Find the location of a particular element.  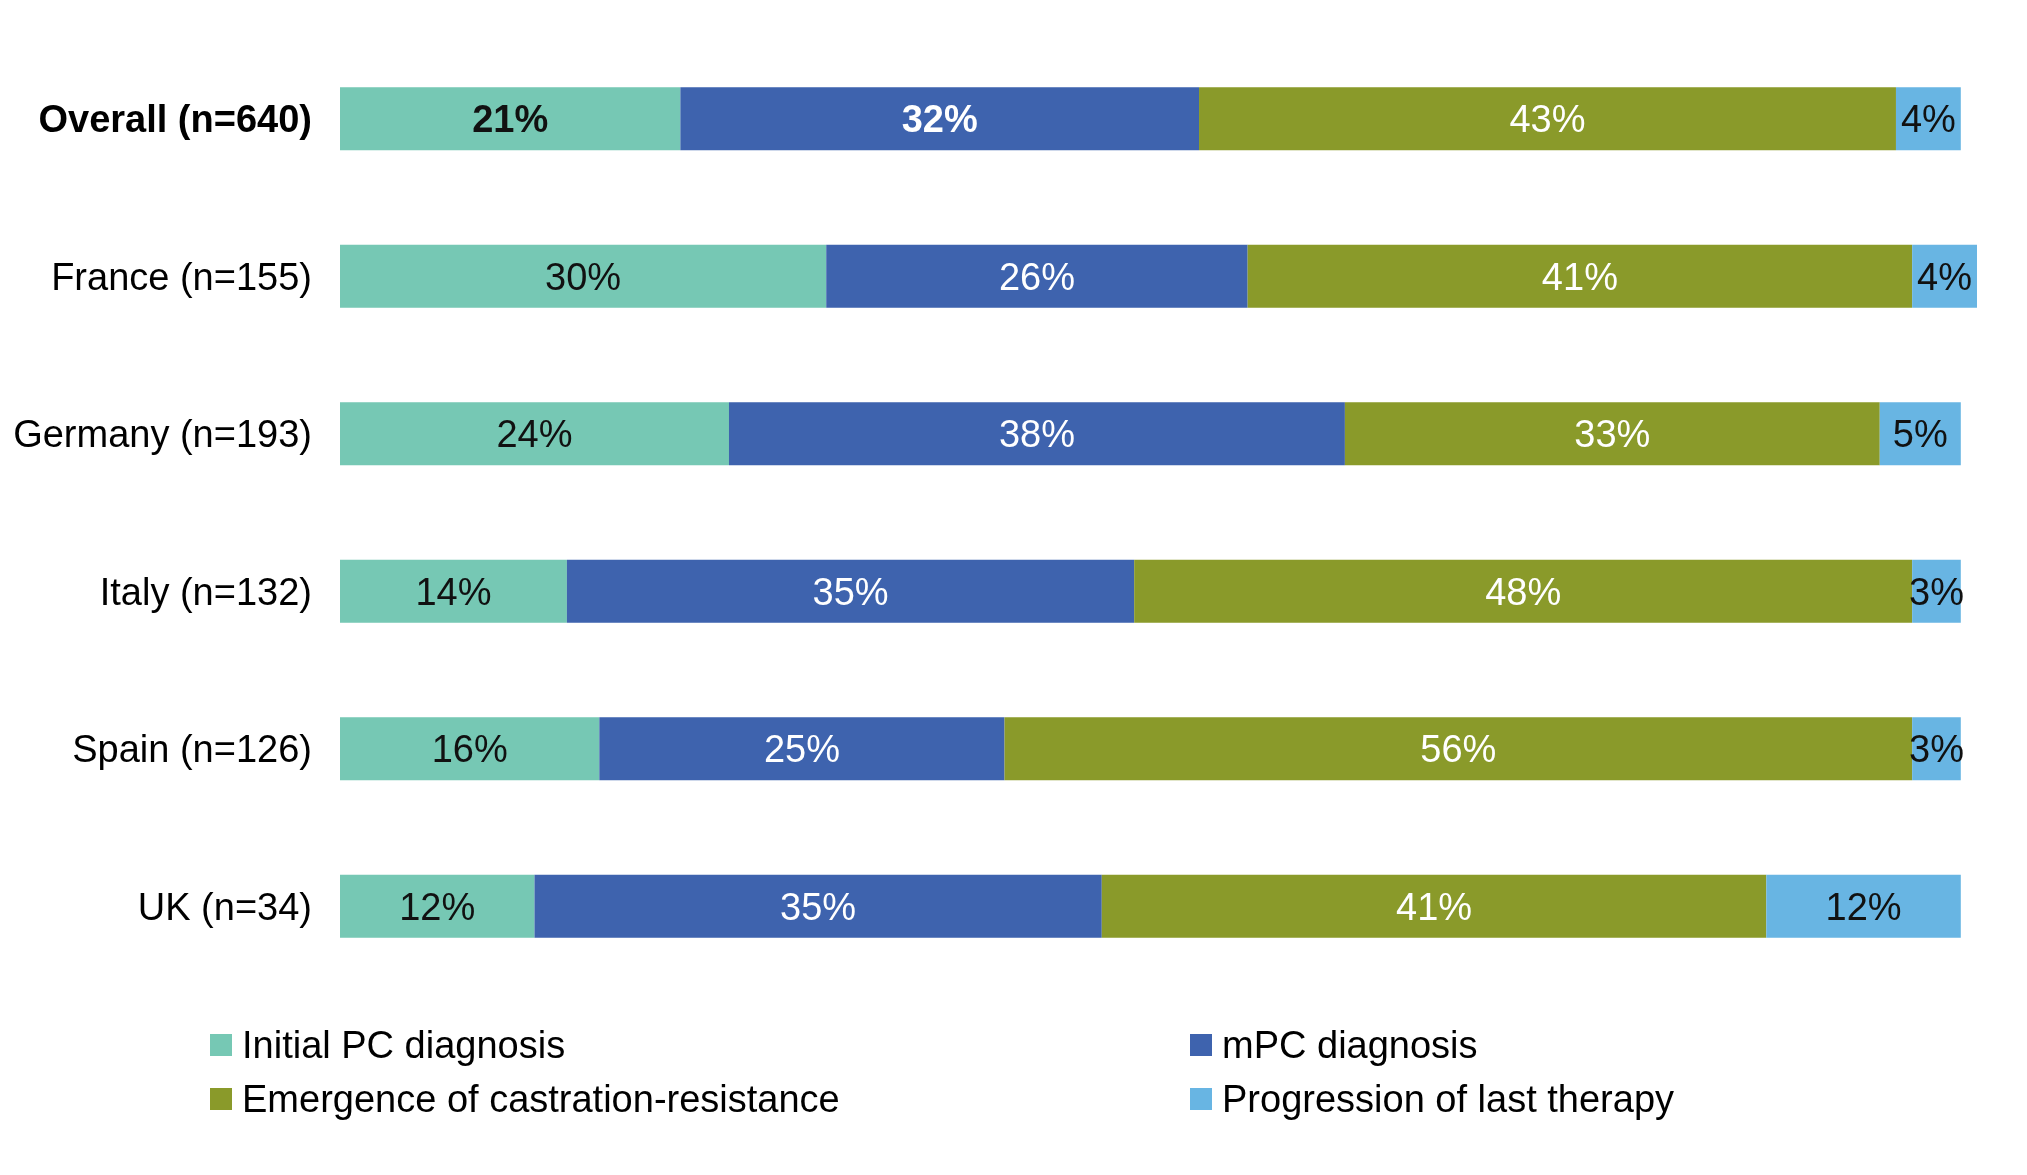

y-tick-label: Germany (n=193) is located at coordinates (162, 434).